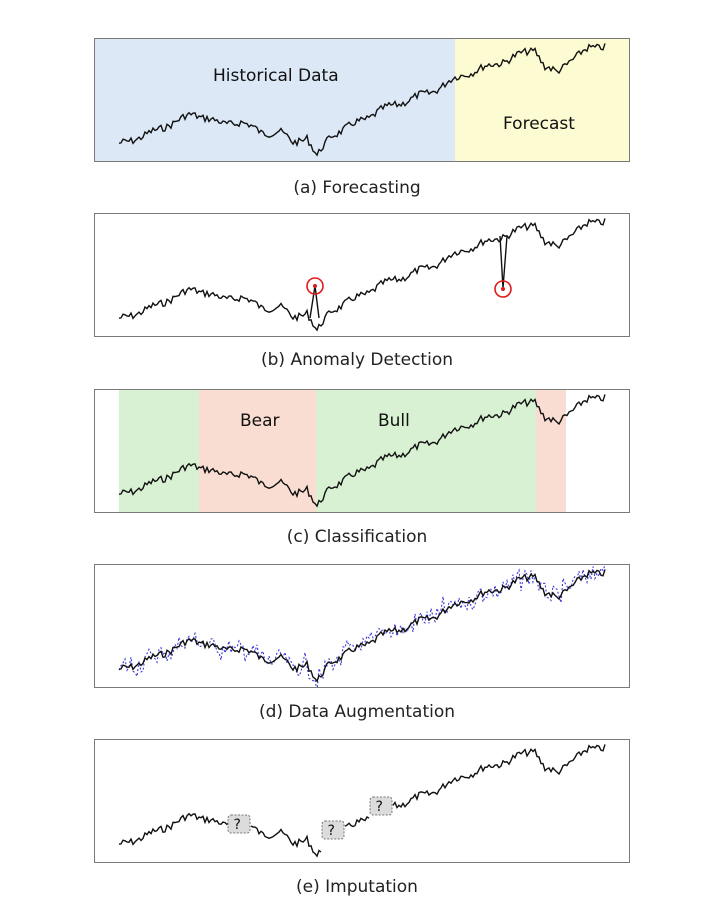 The height and width of the screenshot is (924, 714). I want to click on anomaly-chart, so click(362, 275).